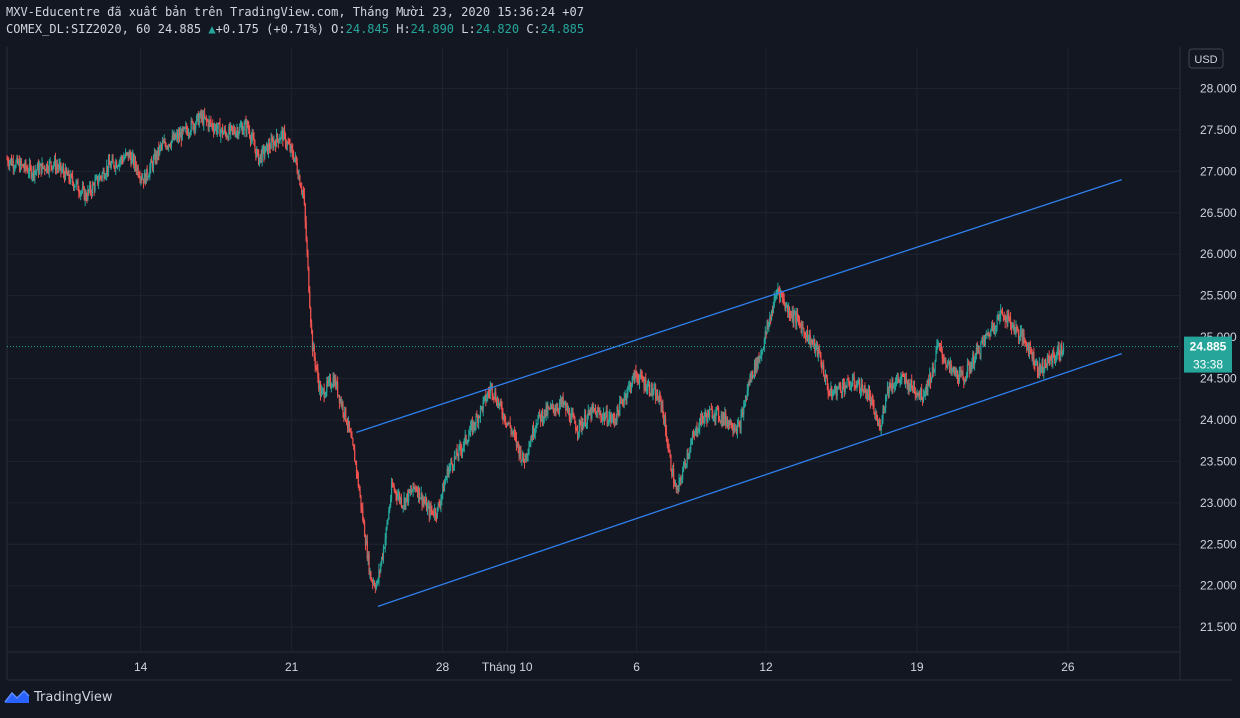 The width and height of the screenshot is (1240, 718). Describe the element at coordinates (1218, 627) in the screenshot. I see `y-tick-label: 21.500` at that location.